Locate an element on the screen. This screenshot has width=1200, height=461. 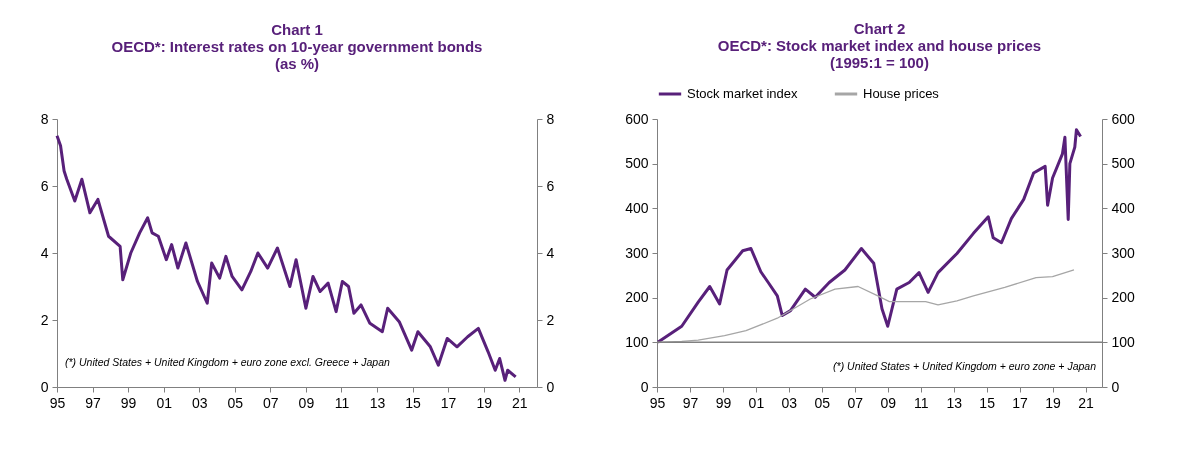
y2-tick-label: 500 is located at coordinates (1123, 163).